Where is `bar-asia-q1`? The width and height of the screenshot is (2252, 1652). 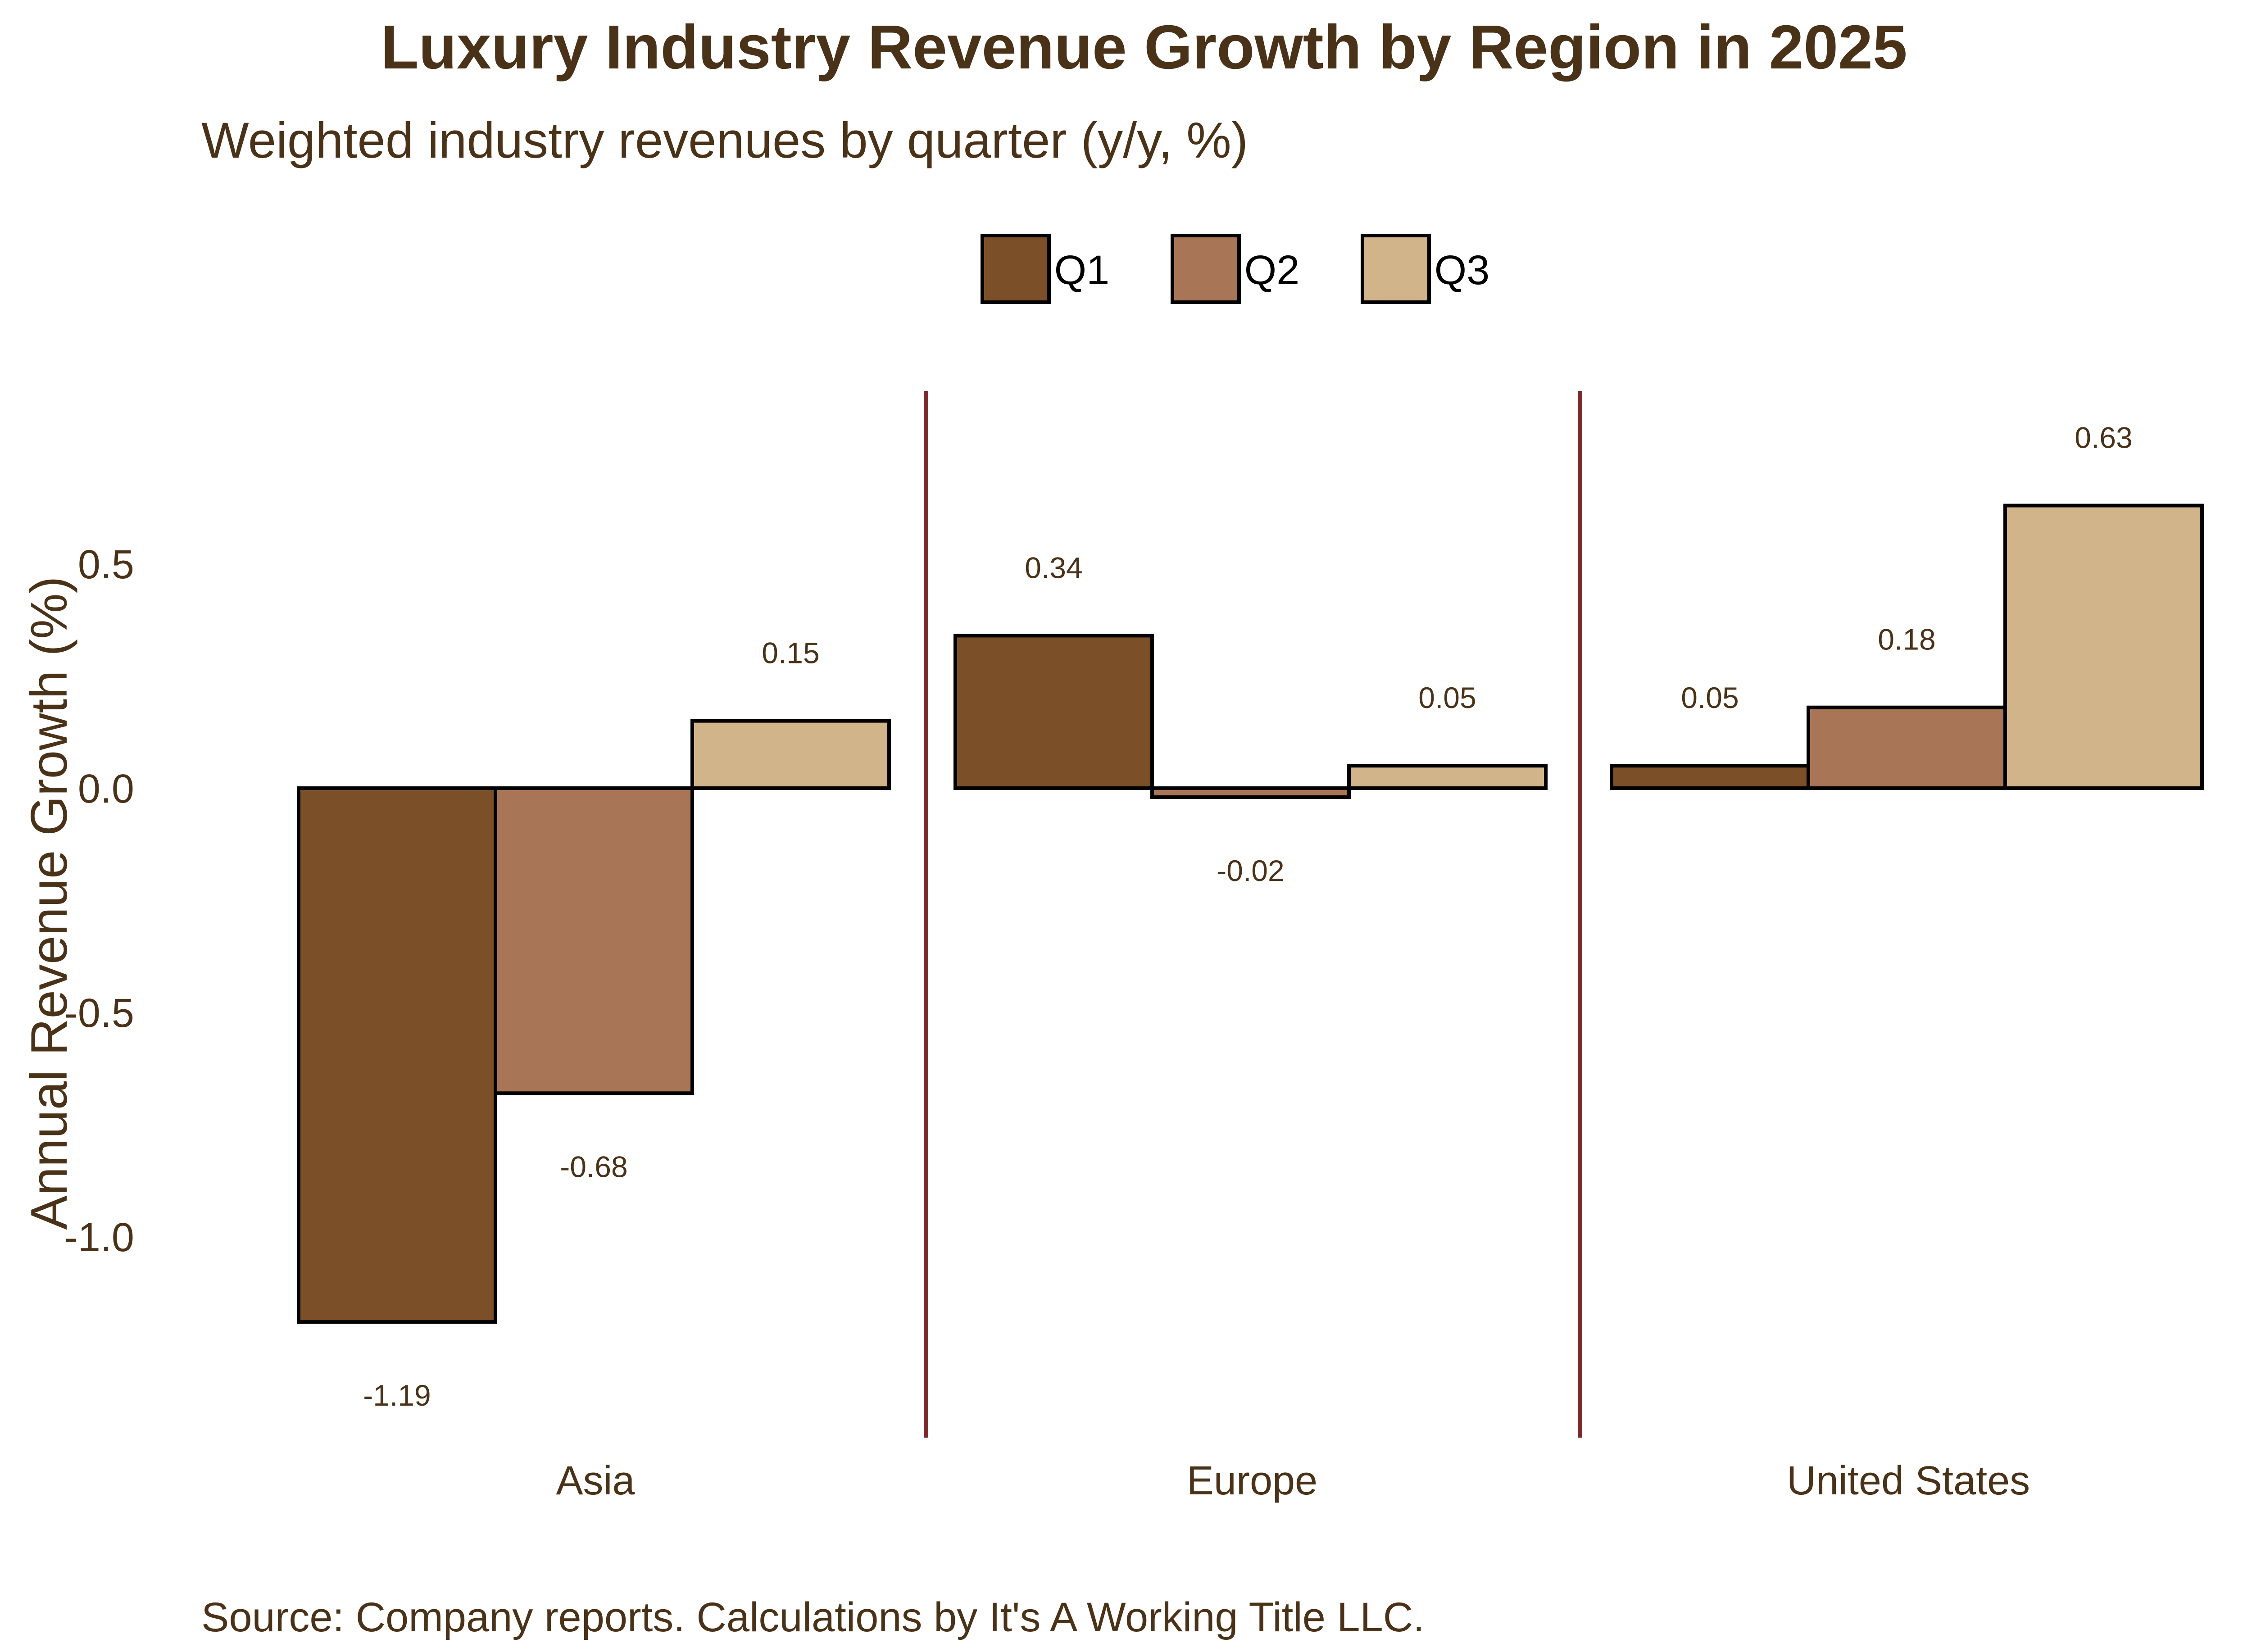 bar-asia-q1 is located at coordinates (397, 1055).